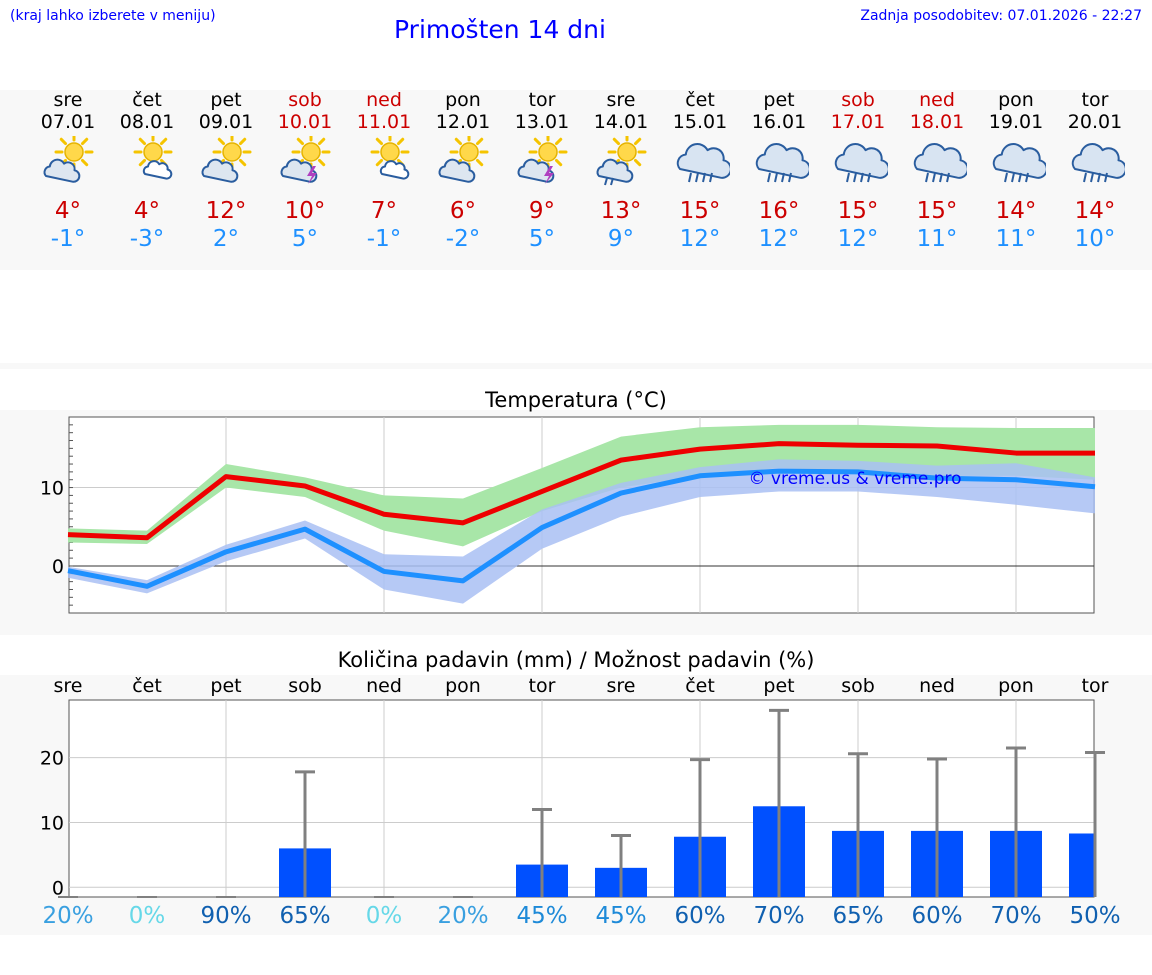 Image resolution: width=1152 pixels, height=975 pixels. I want to click on day-date: 17.01, so click(858, 122).